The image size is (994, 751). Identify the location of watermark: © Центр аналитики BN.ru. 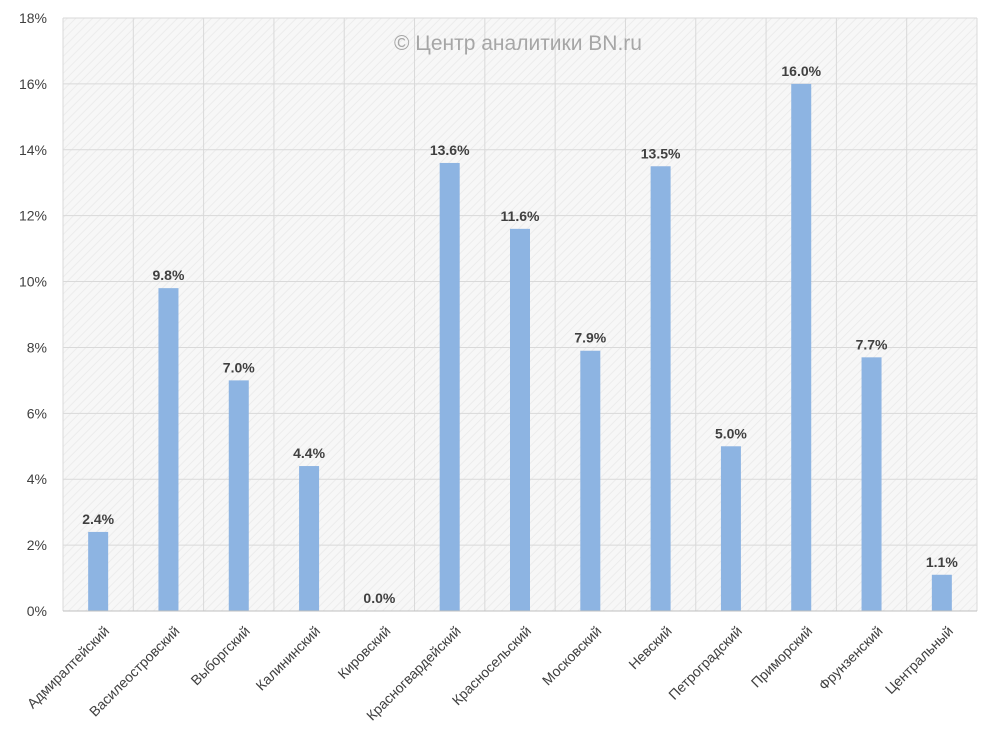
(518, 43).